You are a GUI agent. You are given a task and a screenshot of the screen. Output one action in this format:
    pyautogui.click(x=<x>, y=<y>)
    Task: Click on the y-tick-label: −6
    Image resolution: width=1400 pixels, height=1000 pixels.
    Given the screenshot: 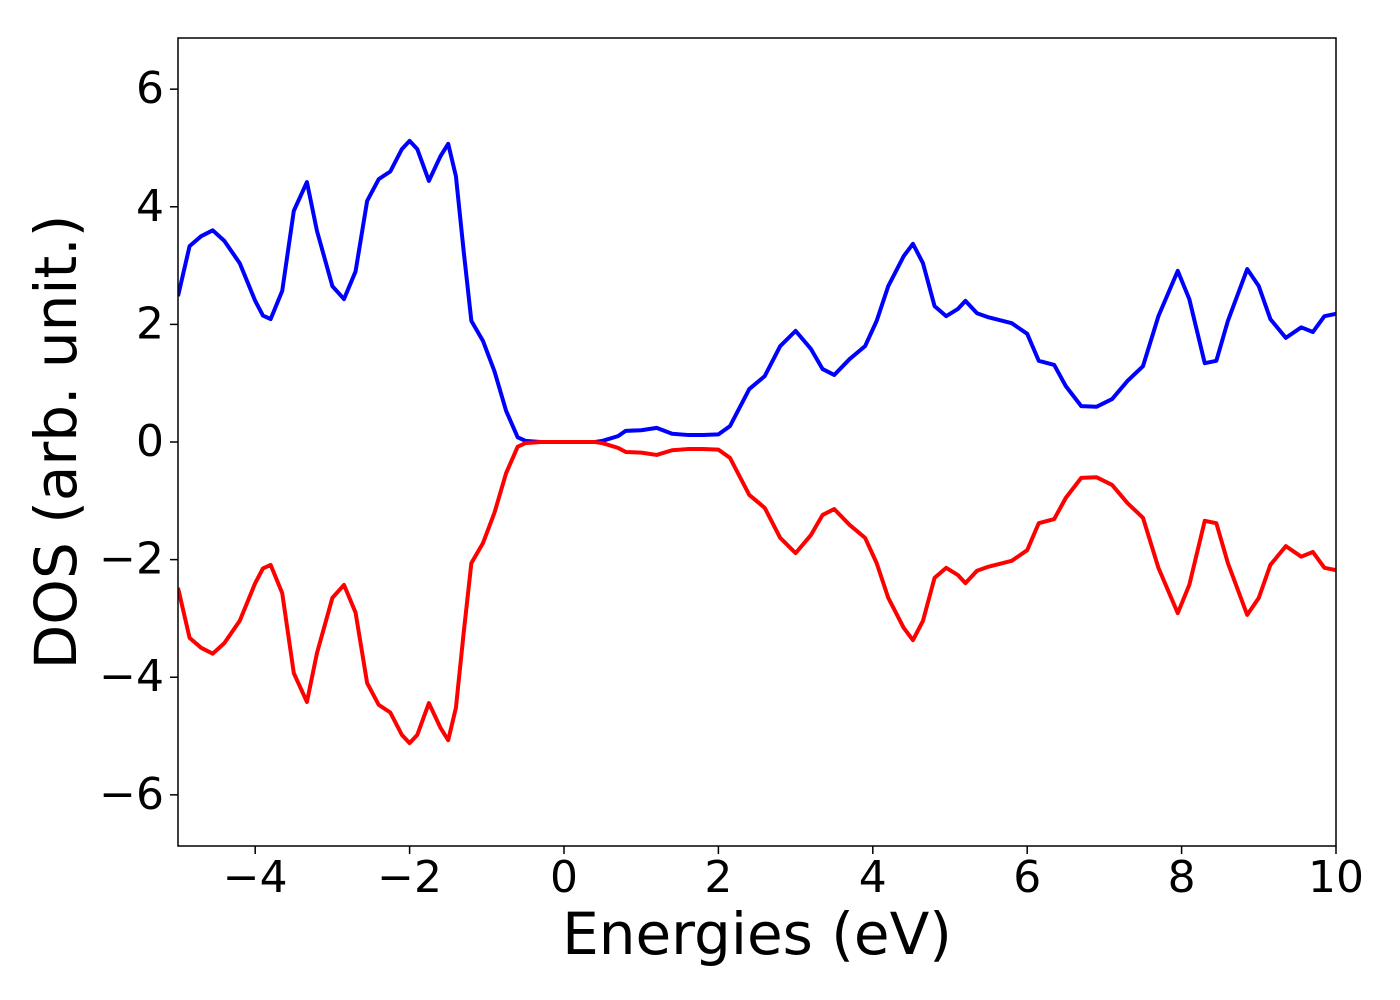 What is the action you would take?
    pyautogui.click(x=131, y=794)
    